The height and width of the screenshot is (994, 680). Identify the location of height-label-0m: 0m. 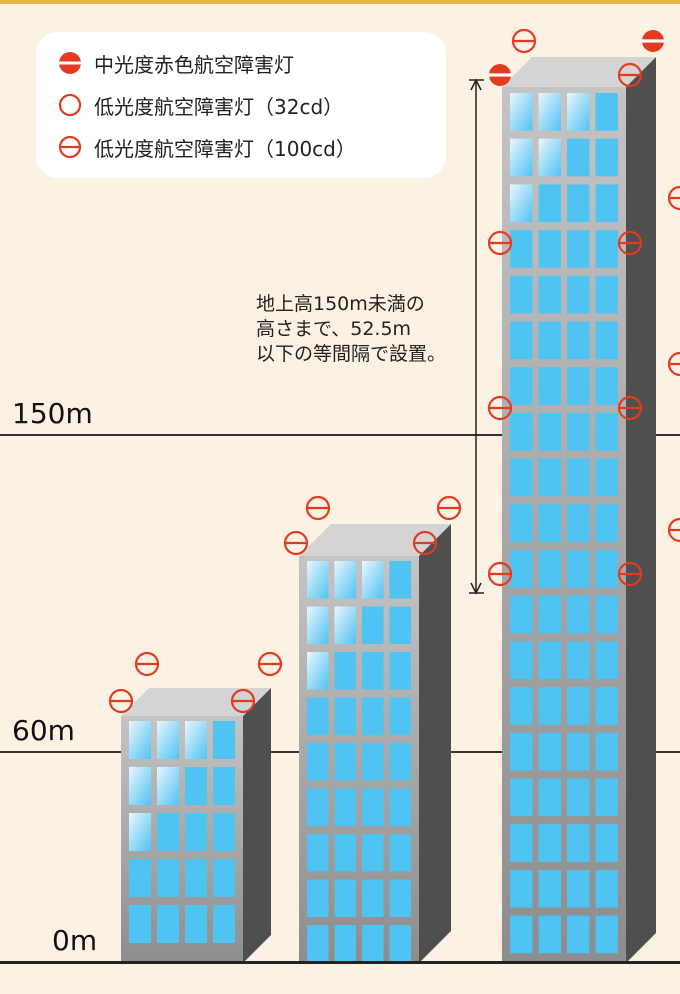
(75, 940).